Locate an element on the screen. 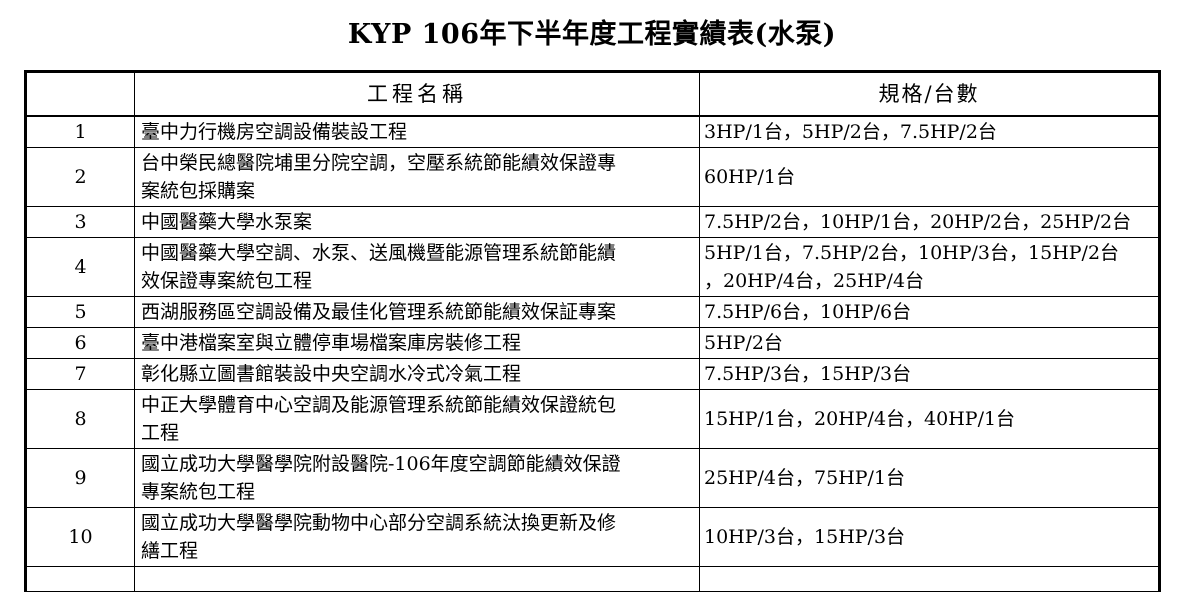 The image size is (1184, 592). cell-text-line: 中國醫藥大學水泵案 is located at coordinates (227, 222).